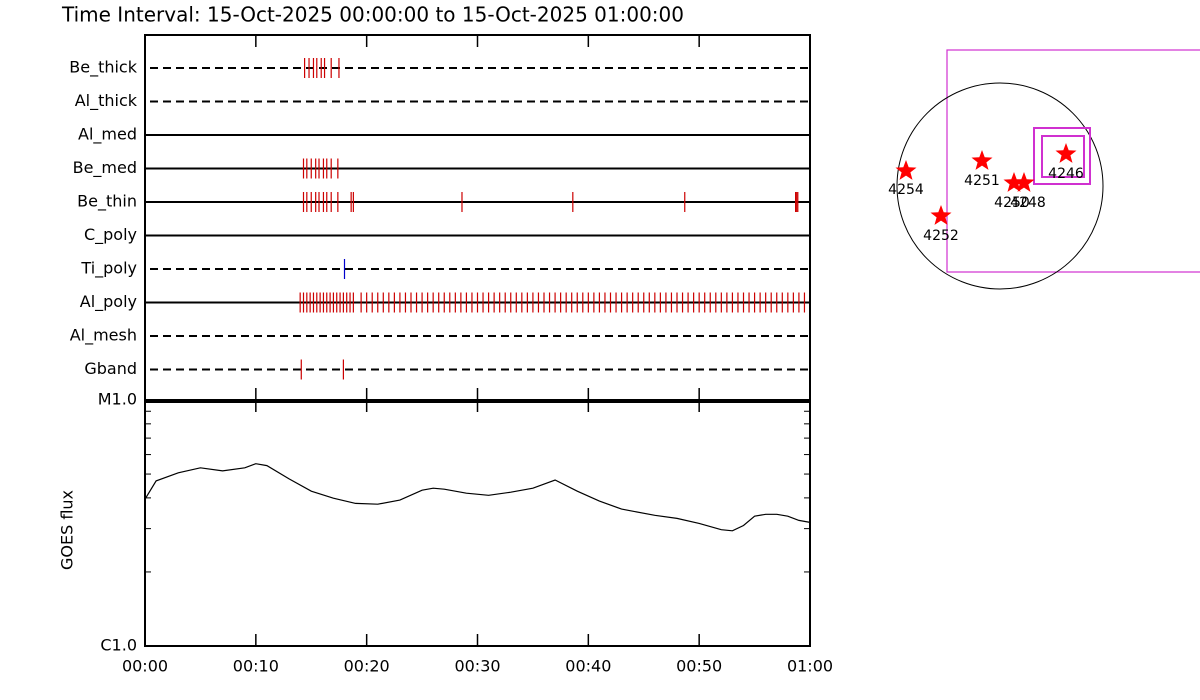 The height and width of the screenshot is (700, 1200). Describe the element at coordinates (810, 666) in the screenshot. I see `x-tick-label: 01:00` at that location.